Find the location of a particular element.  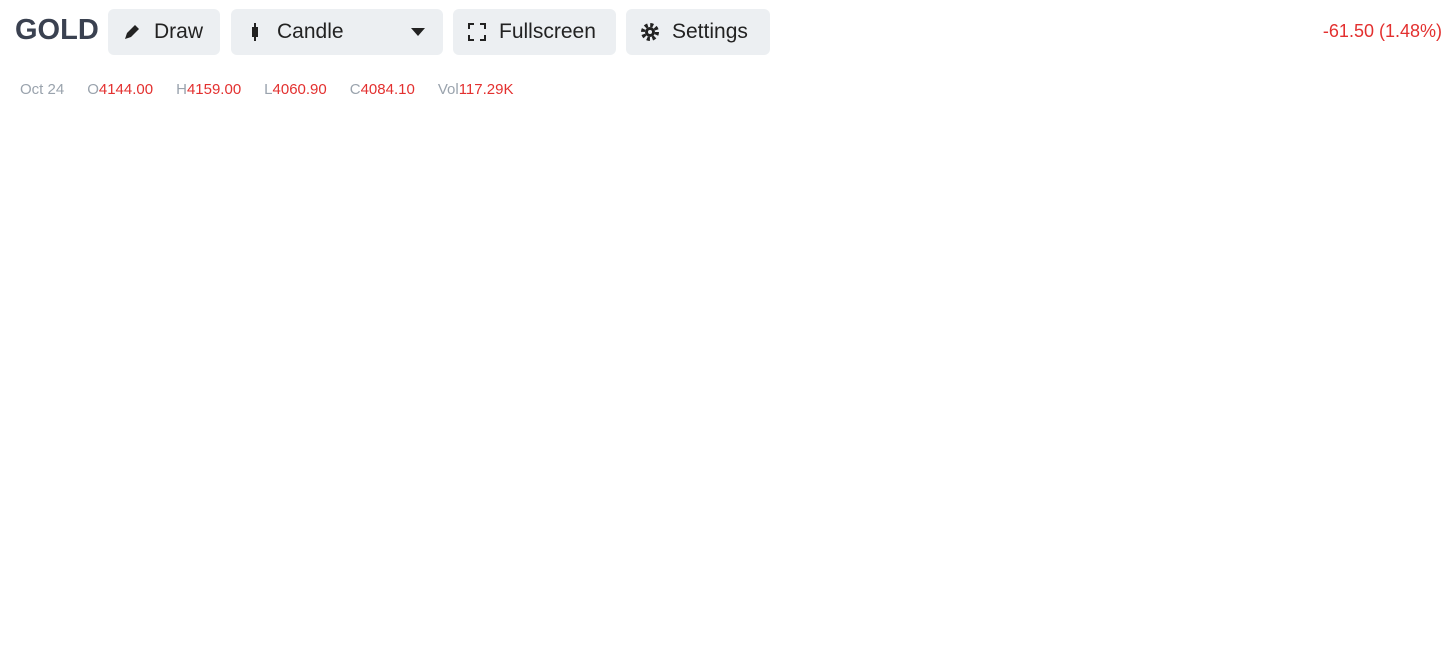

info-date: Oct 24 is located at coordinates (42, 89).